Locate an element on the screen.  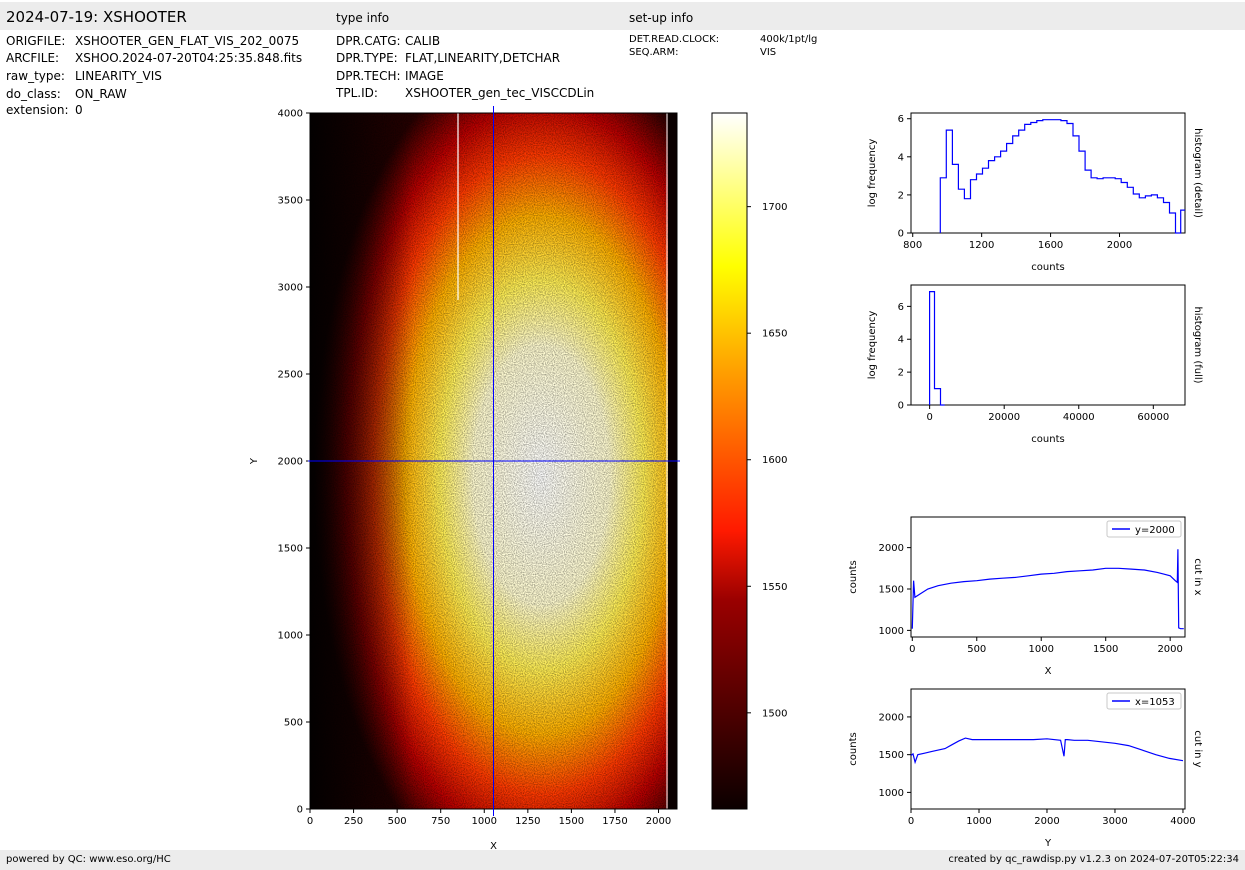
hist-full-ytick-label: 0 is located at coordinates (901, 406).